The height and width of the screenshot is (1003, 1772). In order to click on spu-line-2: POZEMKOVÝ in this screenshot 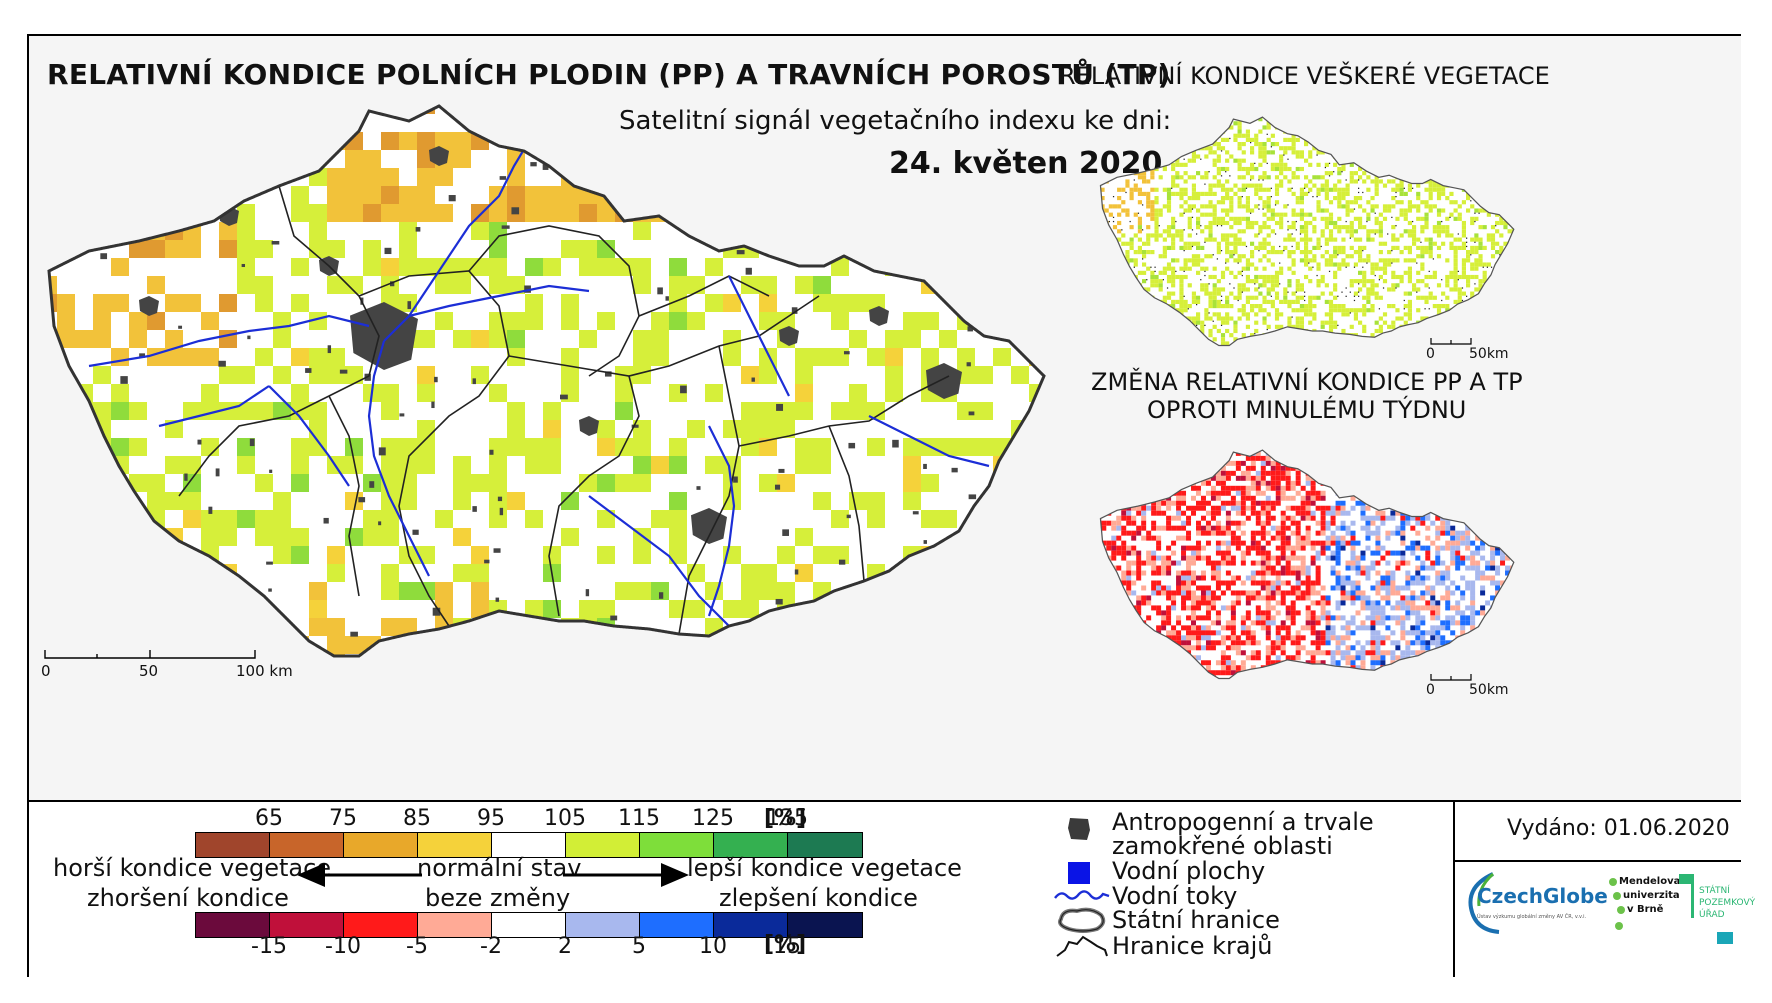, I will do `click(1727, 903)`.